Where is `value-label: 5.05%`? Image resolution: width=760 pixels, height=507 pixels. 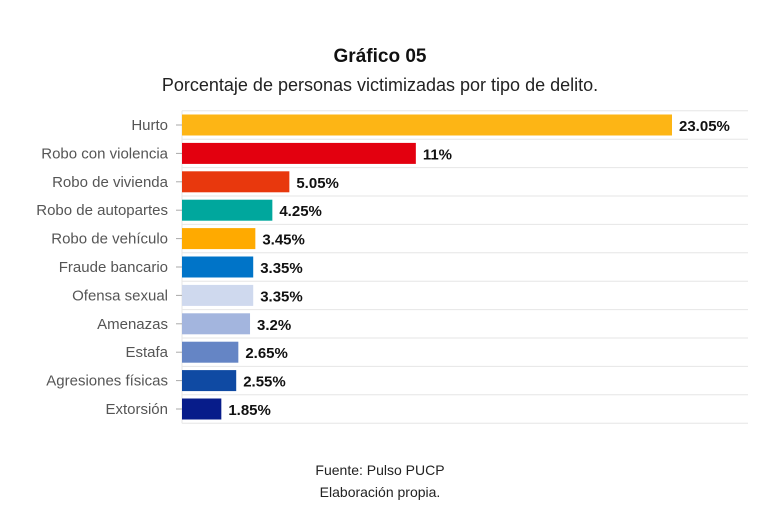 value-label: 5.05% is located at coordinates (317, 183).